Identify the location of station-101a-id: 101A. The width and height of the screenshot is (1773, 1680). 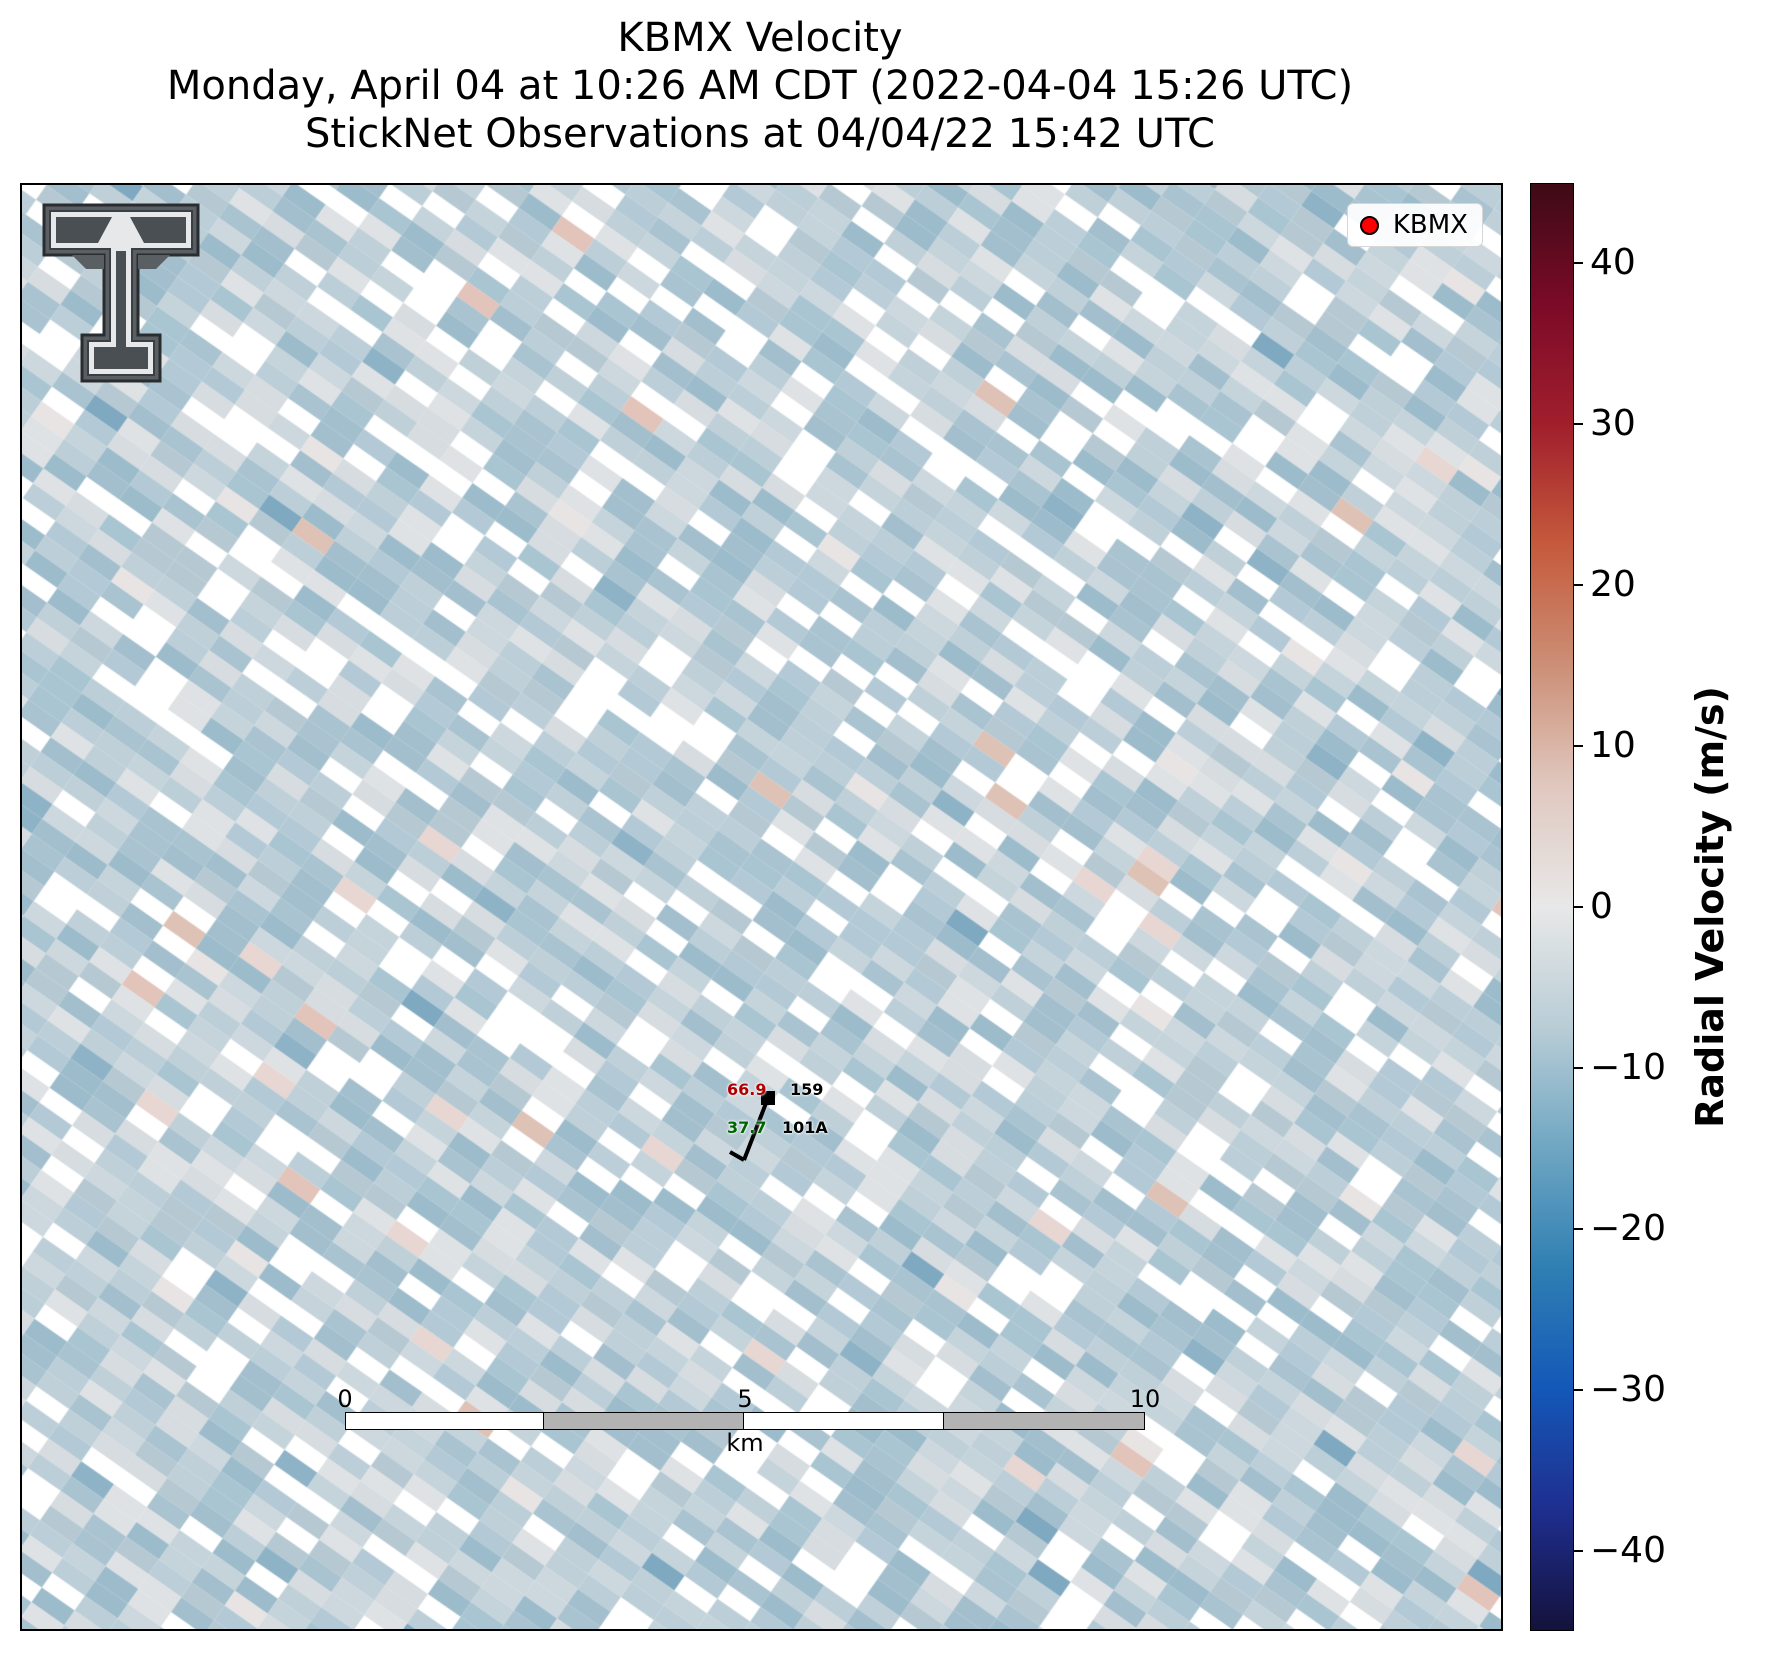
(805, 1127).